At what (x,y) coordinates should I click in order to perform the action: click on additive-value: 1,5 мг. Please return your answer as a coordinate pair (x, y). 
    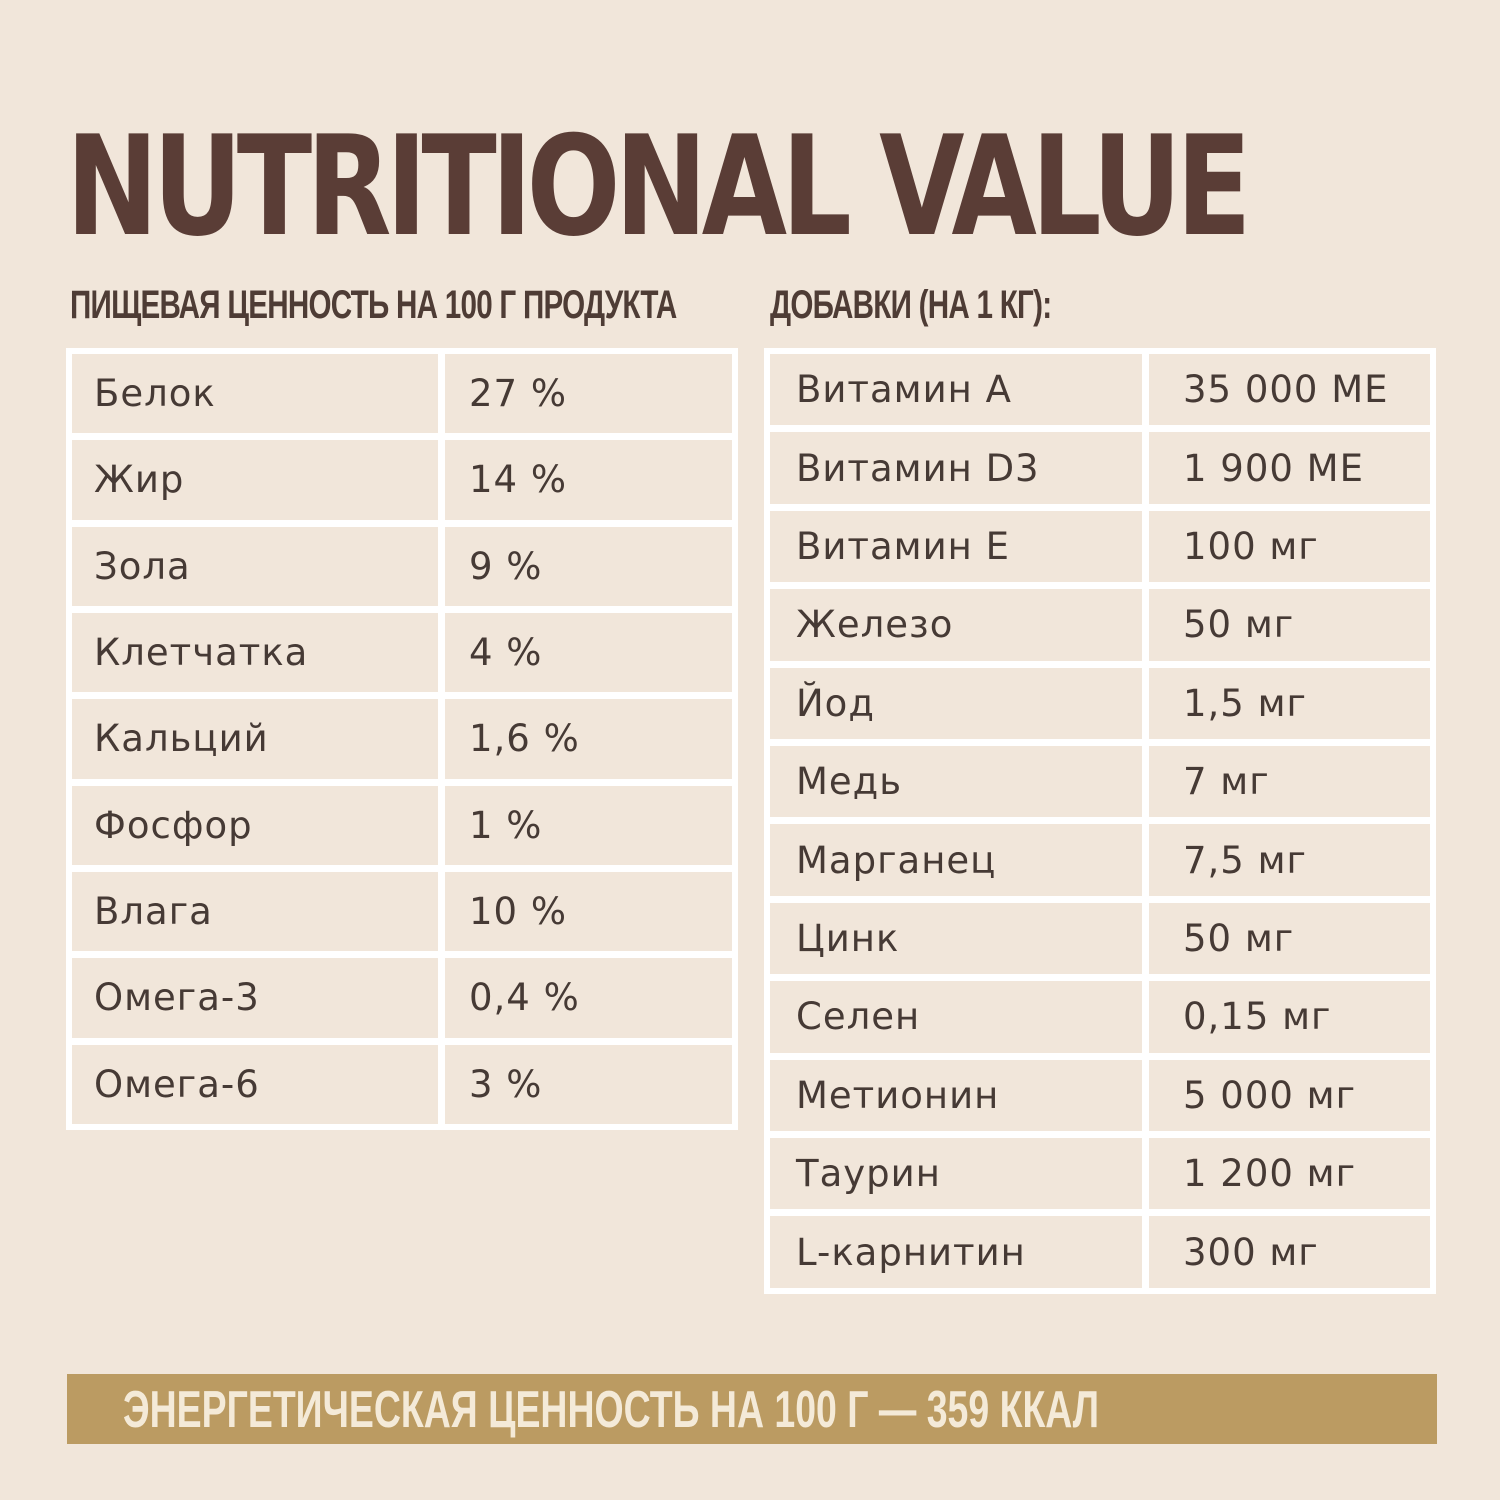
    Looking at the image, I should click on (1289, 703).